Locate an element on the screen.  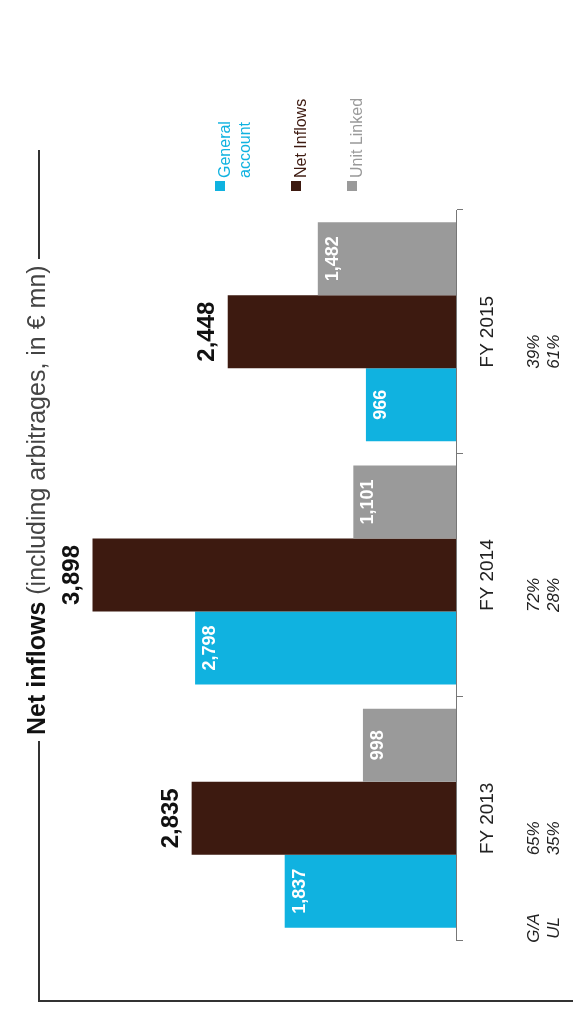
data-label: 2,448 is located at coordinates (206, 331).